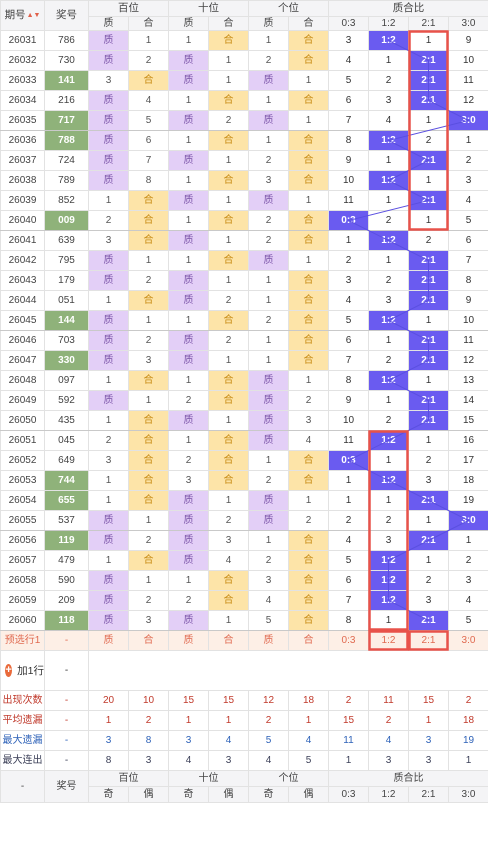 This screenshot has width=488, height=855. What do you see at coordinates (22, 460) in the screenshot?
I see `issue-number: 26052` at bounding box center [22, 460].